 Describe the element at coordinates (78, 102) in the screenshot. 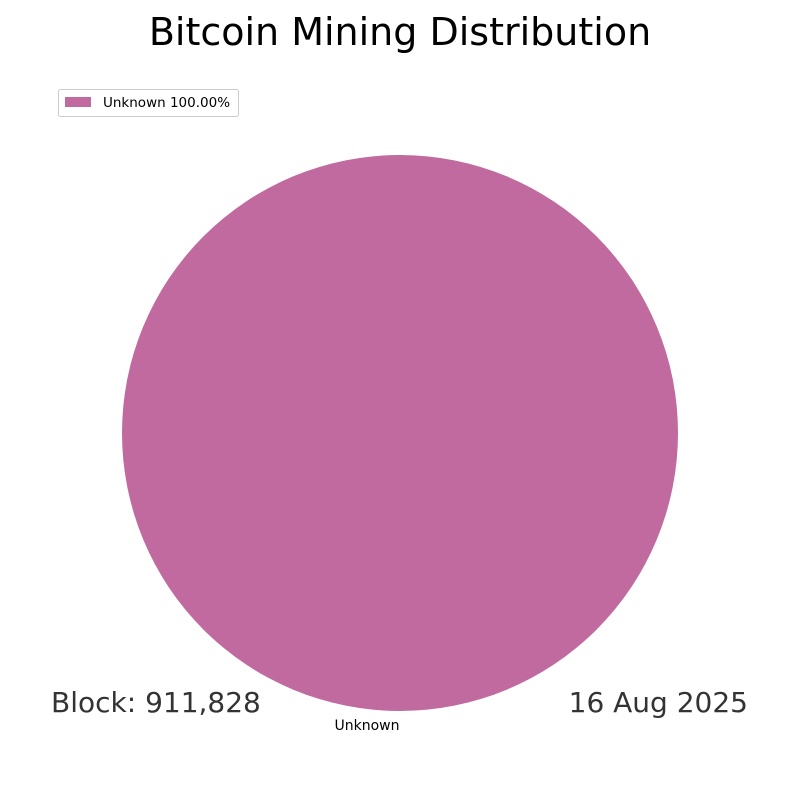

I see `legend-swatch` at that location.